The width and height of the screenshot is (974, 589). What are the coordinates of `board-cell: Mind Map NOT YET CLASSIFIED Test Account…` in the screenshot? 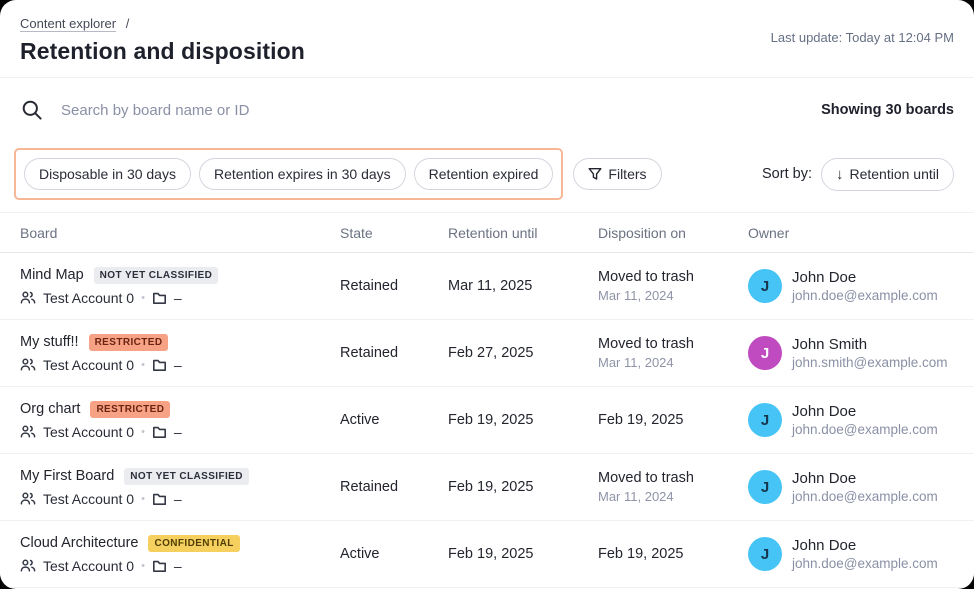 It's located at (180, 286).